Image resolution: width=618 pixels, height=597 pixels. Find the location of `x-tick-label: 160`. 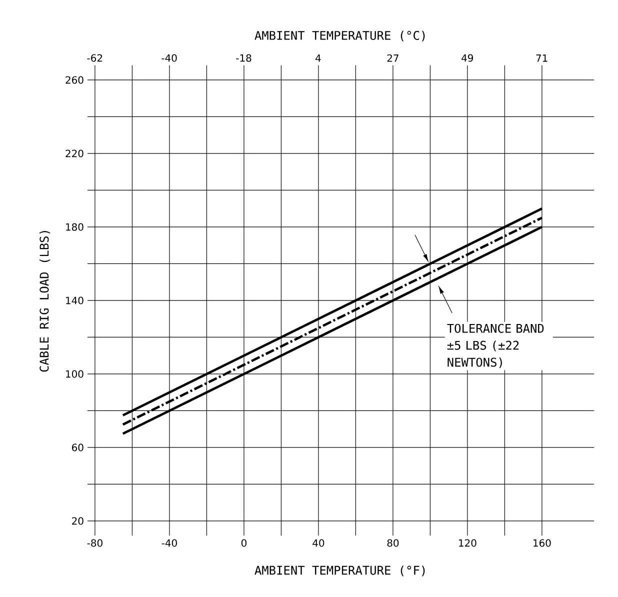

x-tick-label: 160 is located at coordinates (542, 543).